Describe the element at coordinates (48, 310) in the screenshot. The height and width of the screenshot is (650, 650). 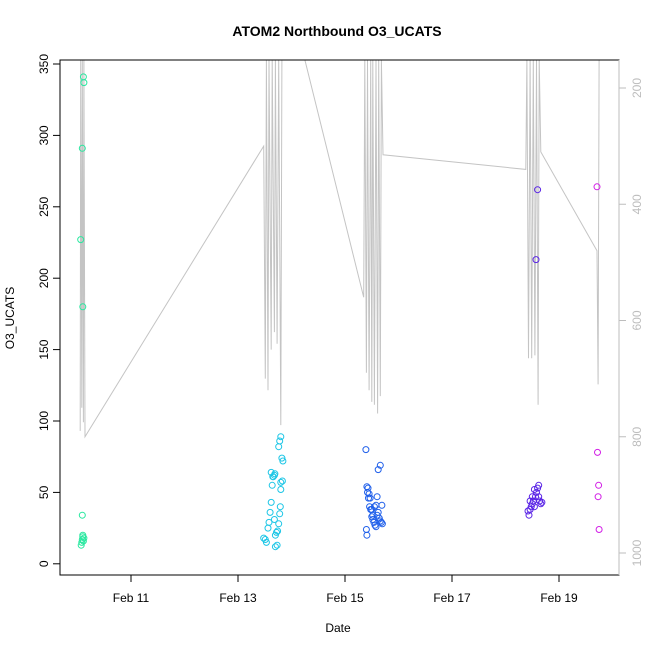
I see `y-axis: 0 50 100 150 200 250 300 350` at that location.